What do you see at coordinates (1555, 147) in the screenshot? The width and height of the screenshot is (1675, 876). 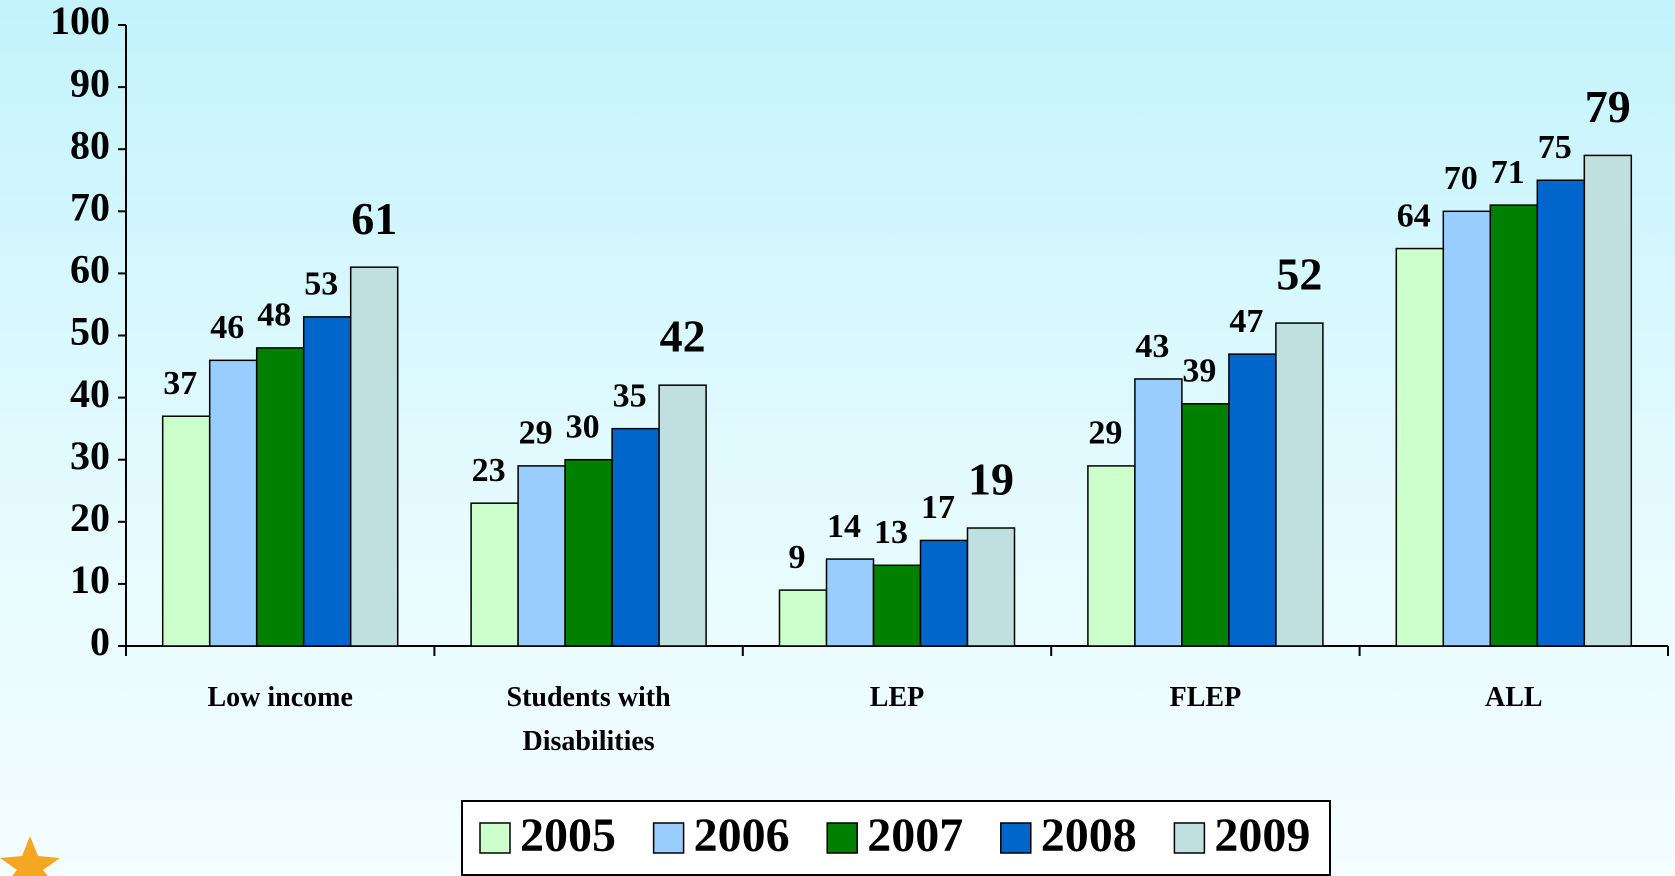 I see `data-label: 75` at bounding box center [1555, 147].